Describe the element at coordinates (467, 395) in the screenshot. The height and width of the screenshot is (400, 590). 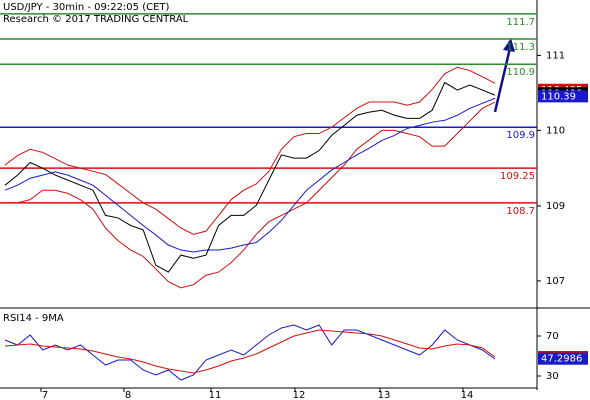
I see `x-tick-label: 14` at that location.